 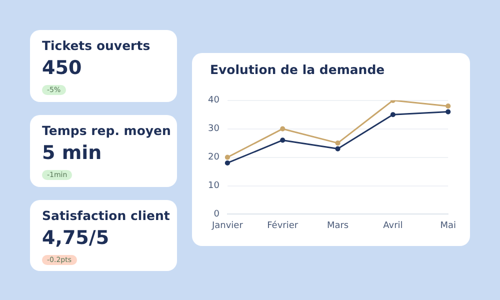 I want to click on y-tick-label: 30, so click(x=214, y=129).